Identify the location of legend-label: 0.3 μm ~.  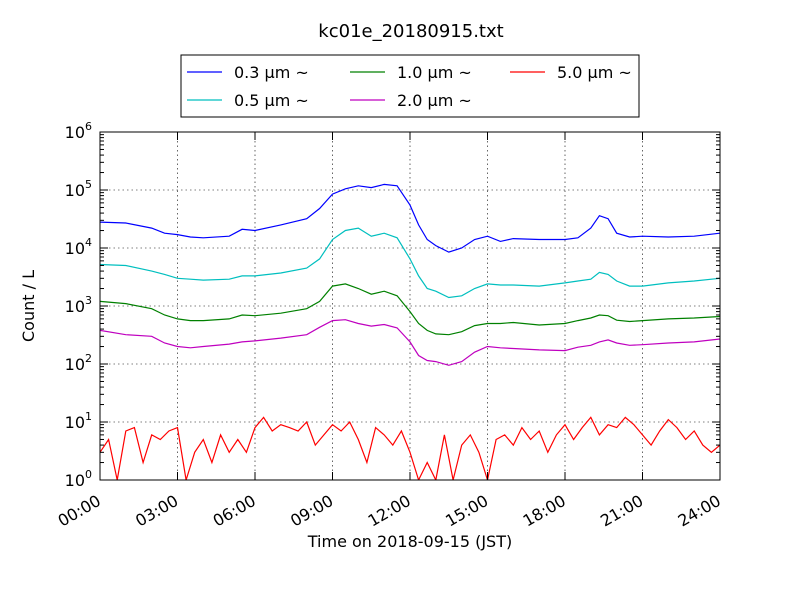
(271, 72).